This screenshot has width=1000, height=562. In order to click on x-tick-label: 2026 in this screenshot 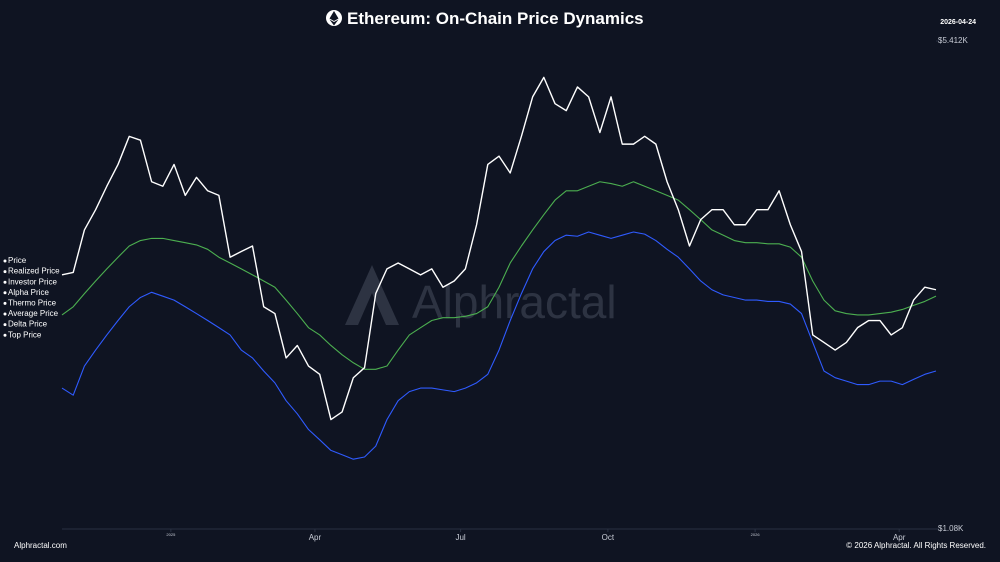, I will do `click(756, 534)`.